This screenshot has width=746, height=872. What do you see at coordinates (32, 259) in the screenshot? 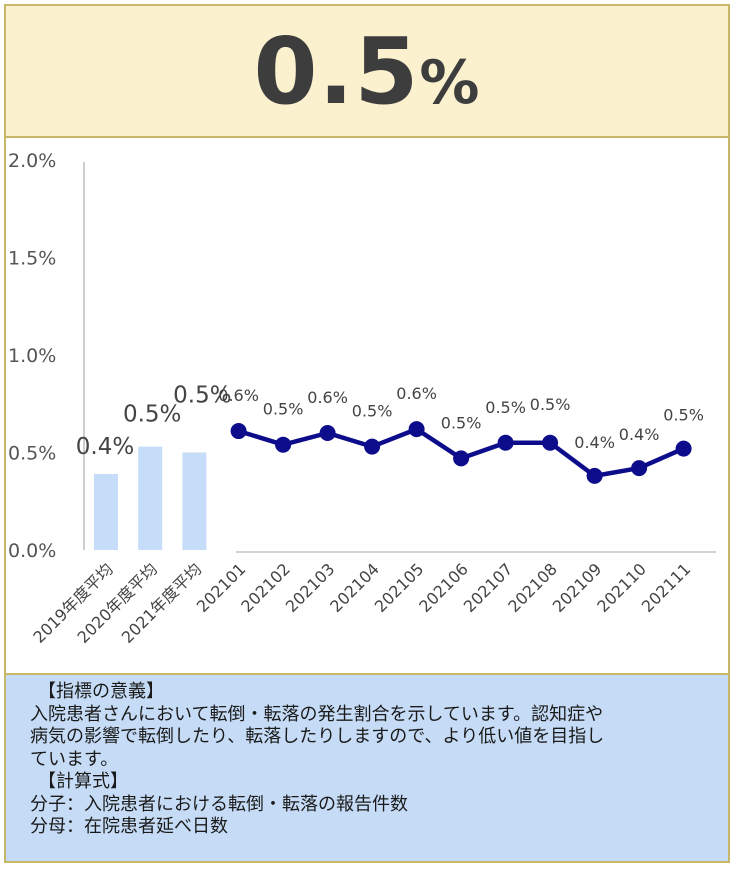
I see `y-tick-label: 1.5%` at bounding box center [32, 259].